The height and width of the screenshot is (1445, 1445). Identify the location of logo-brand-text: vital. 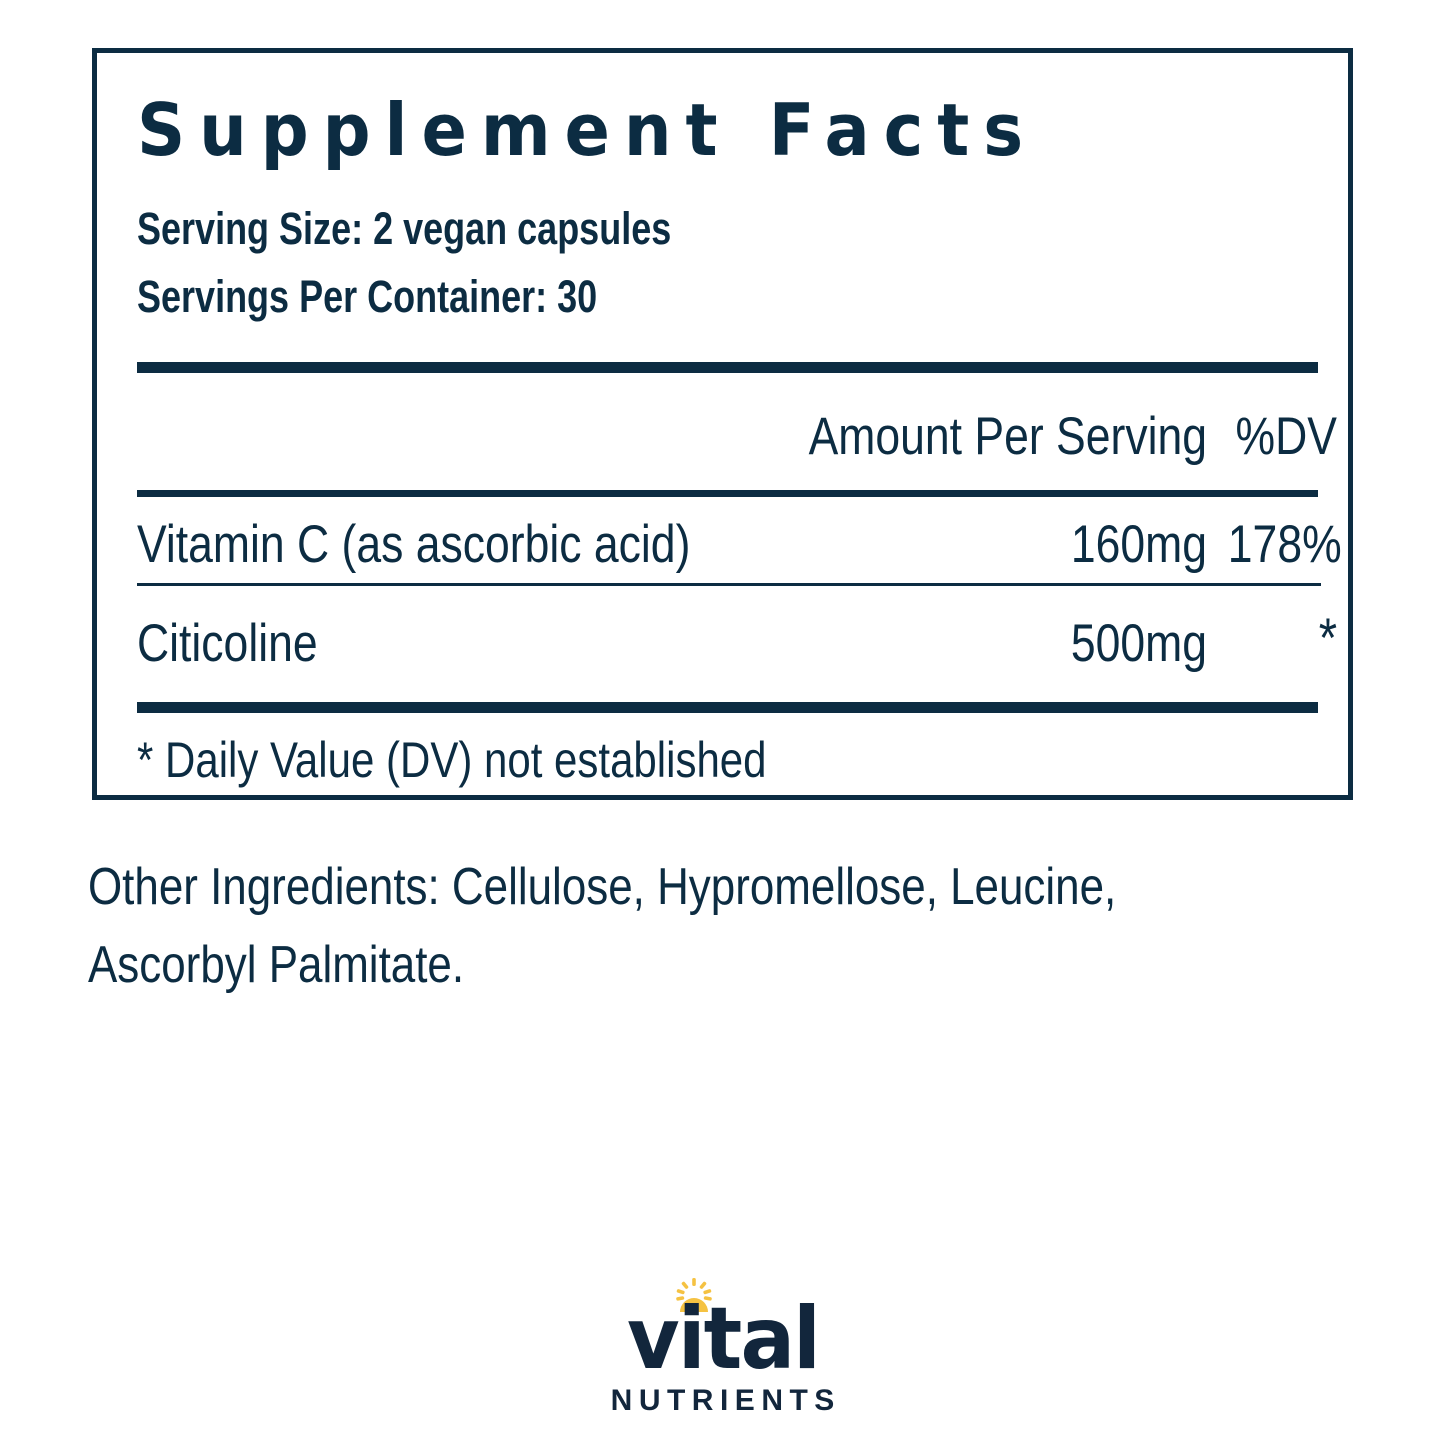
(723, 1339).